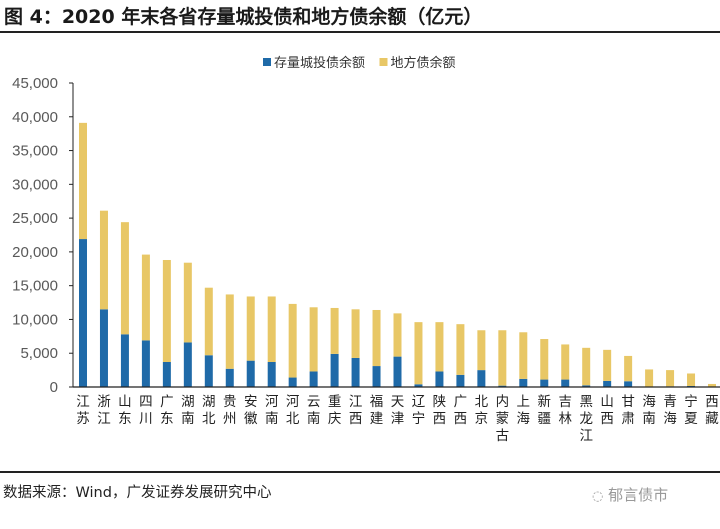 This screenshot has width=720, height=529. I want to click on watermark: ◌ 郁言债市, so click(630, 494).